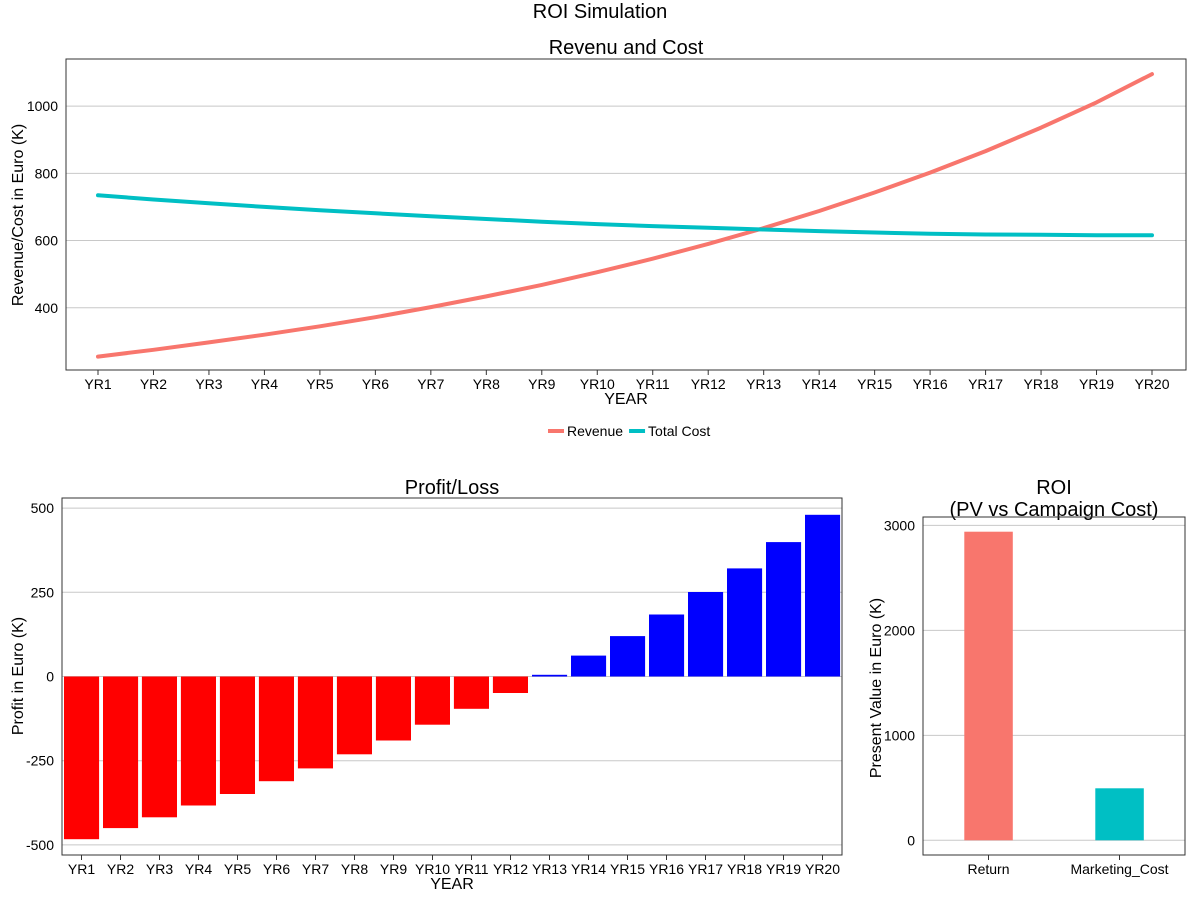 The width and height of the screenshot is (1200, 900). I want to click on roi-chart-frame, so click(1054, 686).